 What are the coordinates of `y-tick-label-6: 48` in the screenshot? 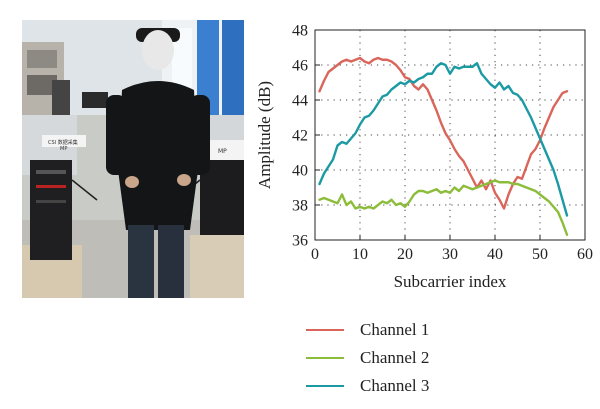 It's located at (300, 31).